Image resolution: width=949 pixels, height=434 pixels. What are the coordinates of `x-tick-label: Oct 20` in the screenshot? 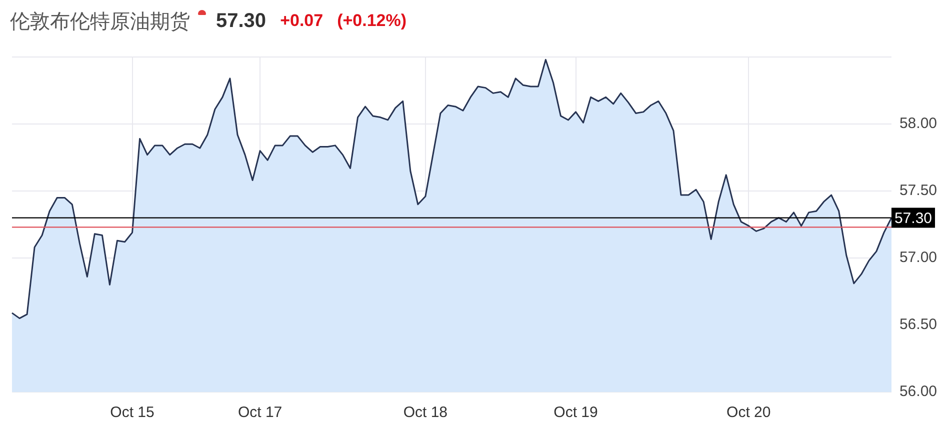 It's located at (748, 413).